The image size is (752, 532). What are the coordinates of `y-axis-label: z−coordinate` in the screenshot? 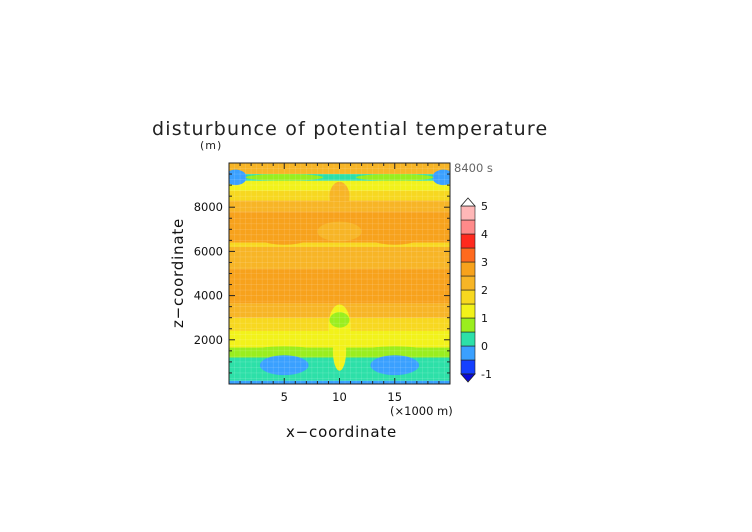 It's located at (178, 273).